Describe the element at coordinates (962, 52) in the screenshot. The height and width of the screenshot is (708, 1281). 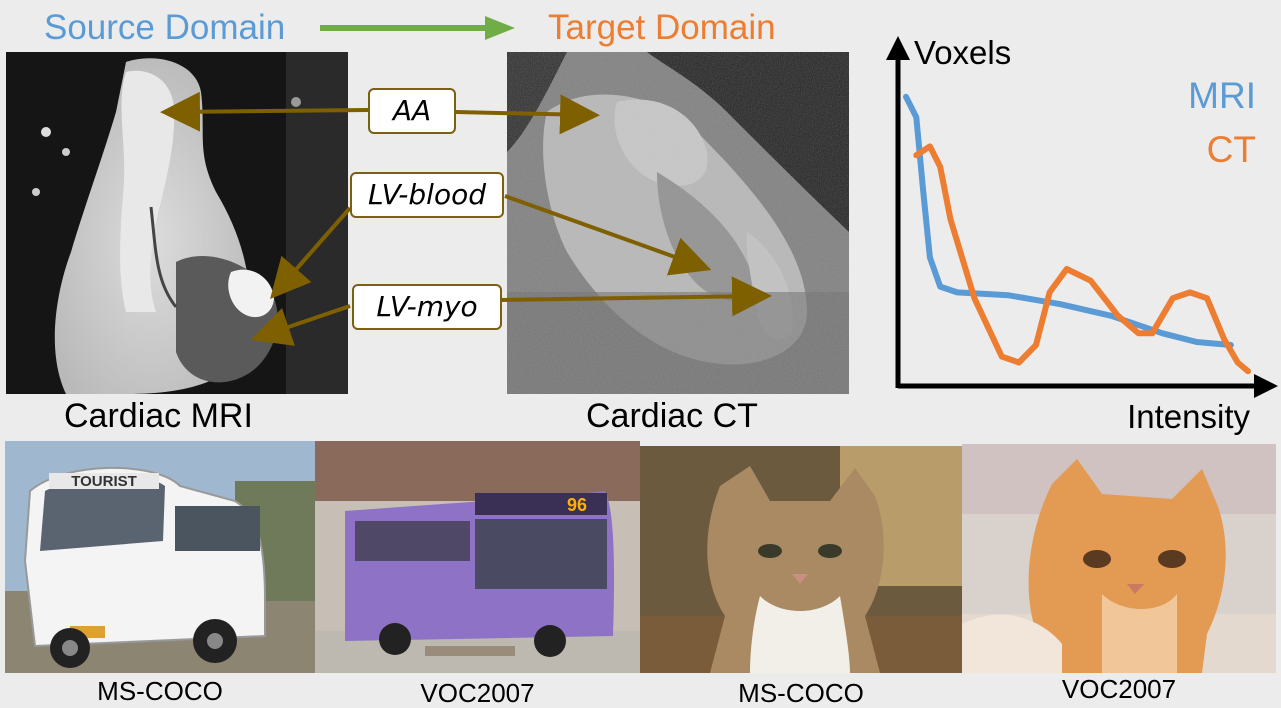
I see `y-axis-label: Voxels` at that location.